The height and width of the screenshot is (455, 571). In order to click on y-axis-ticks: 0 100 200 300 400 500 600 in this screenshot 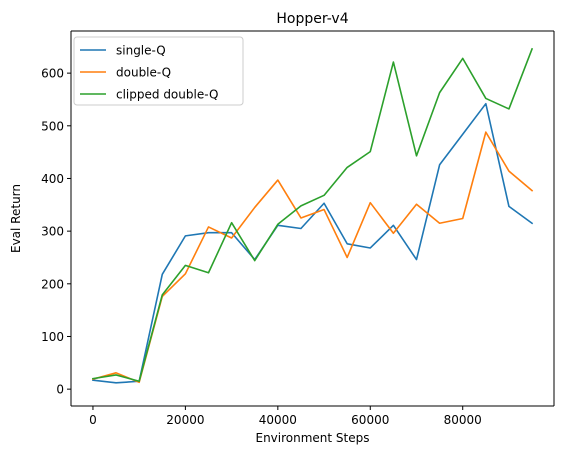, I will do `click(56, 232)`.